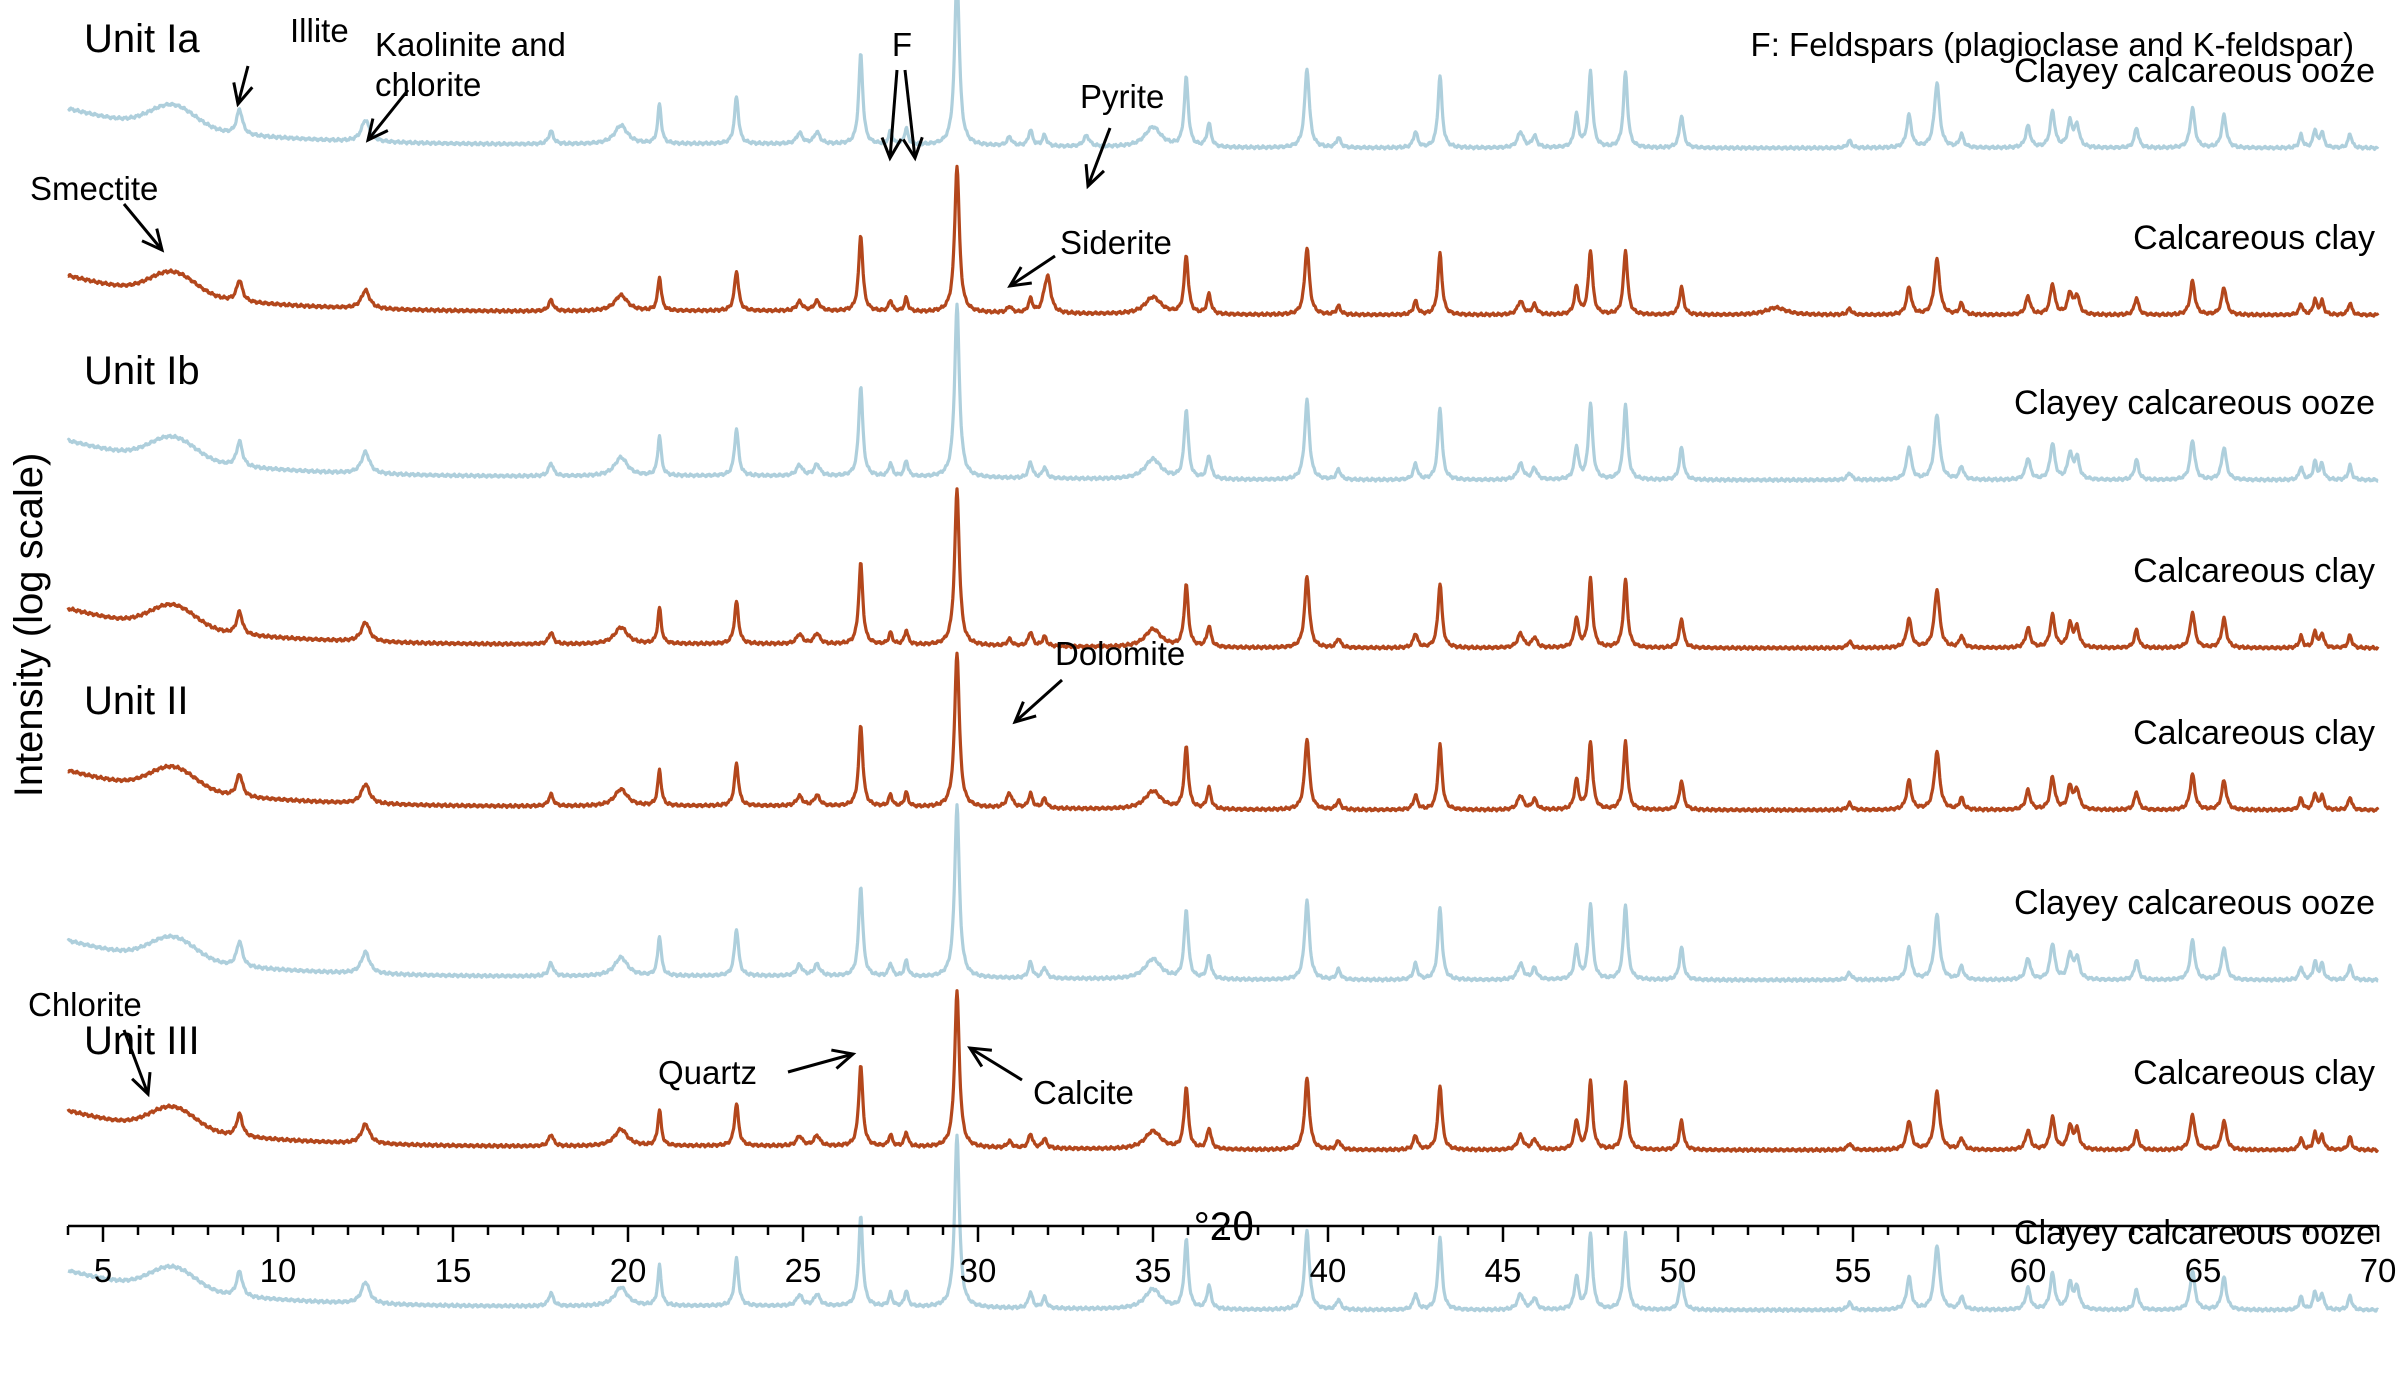  What do you see at coordinates (1153, 1270) in the screenshot?
I see `x-tick-label: 35` at bounding box center [1153, 1270].